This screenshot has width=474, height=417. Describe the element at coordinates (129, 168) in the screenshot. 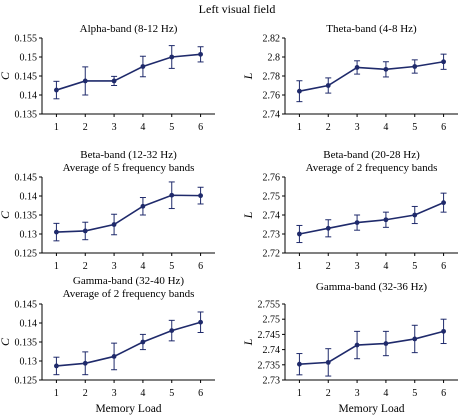

I see `panel-subtitle: Average of 5 frequency bands` at that location.